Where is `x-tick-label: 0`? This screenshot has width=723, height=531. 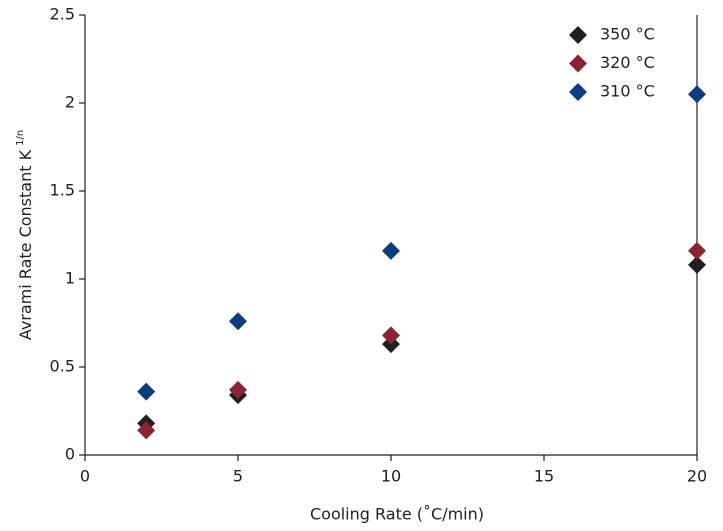
x-tick-label: 0 is located at coordinates (85, 476).